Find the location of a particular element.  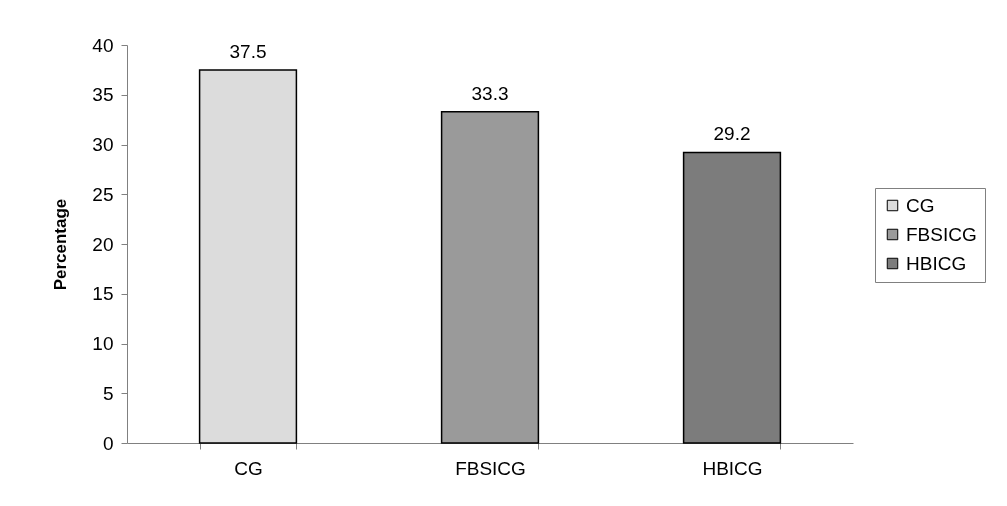

y-tick-label: 20 is located at coordinates (103, 244).